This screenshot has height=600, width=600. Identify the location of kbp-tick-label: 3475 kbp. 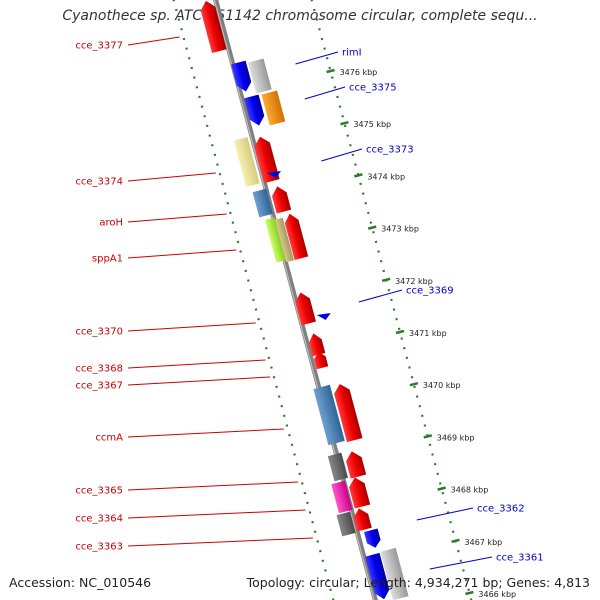
(372, 124).